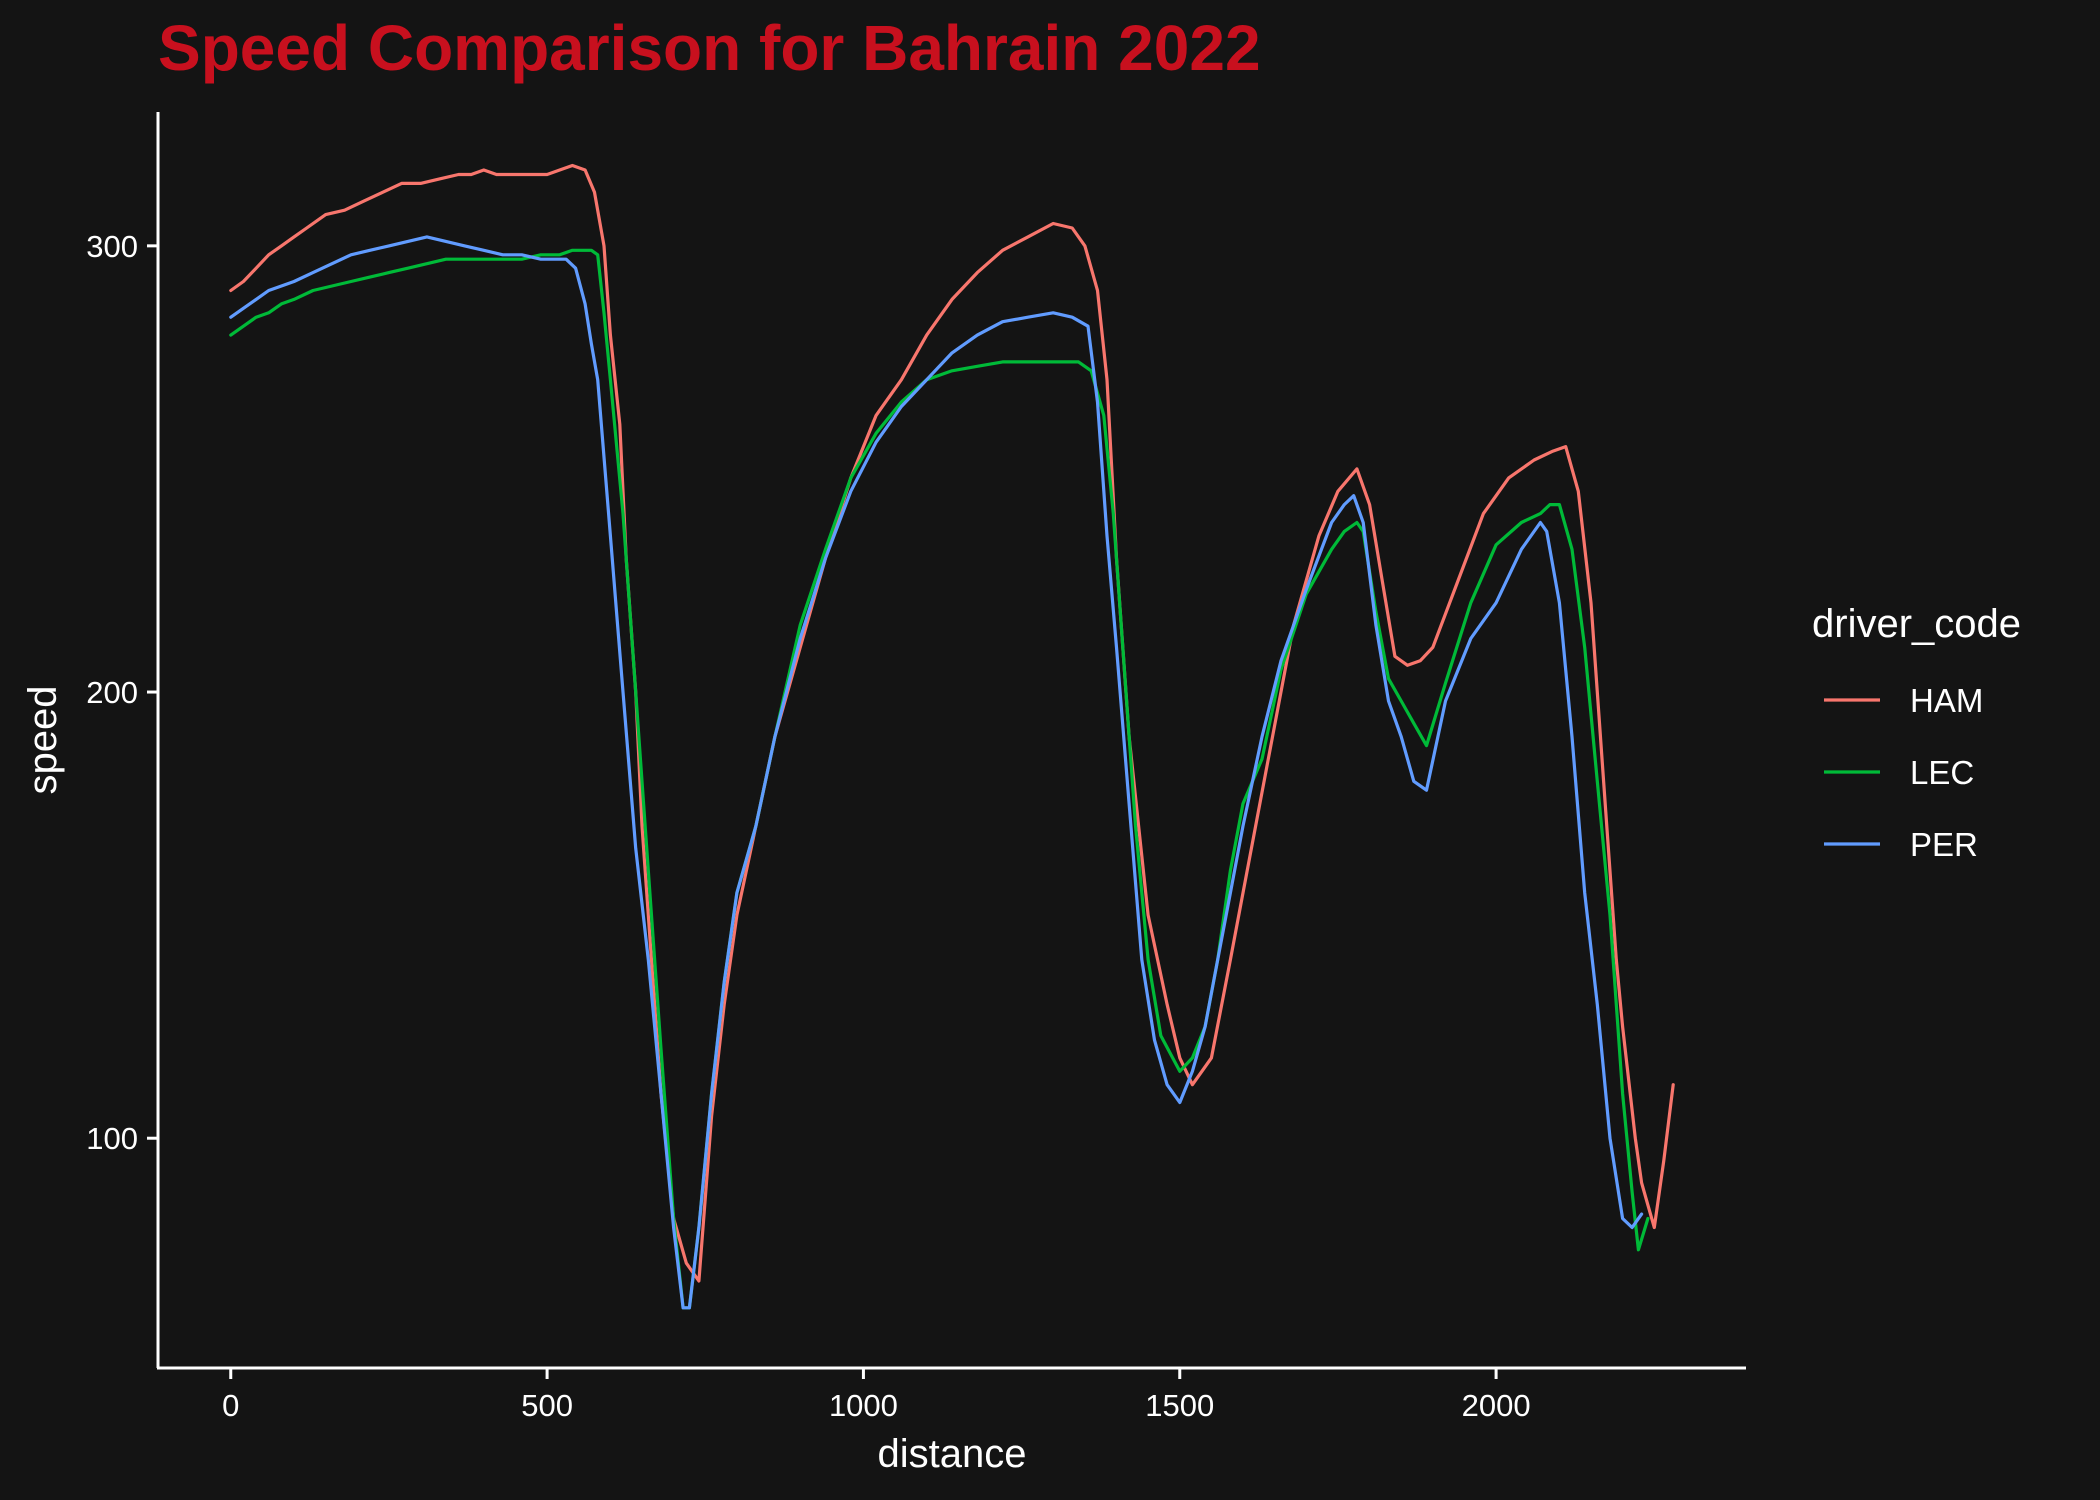  What do you see at coordinates (1916, 732) in the screenshot?
I see `legend: driver_code HAM LEC PER` at bounding box center [1916, 732].